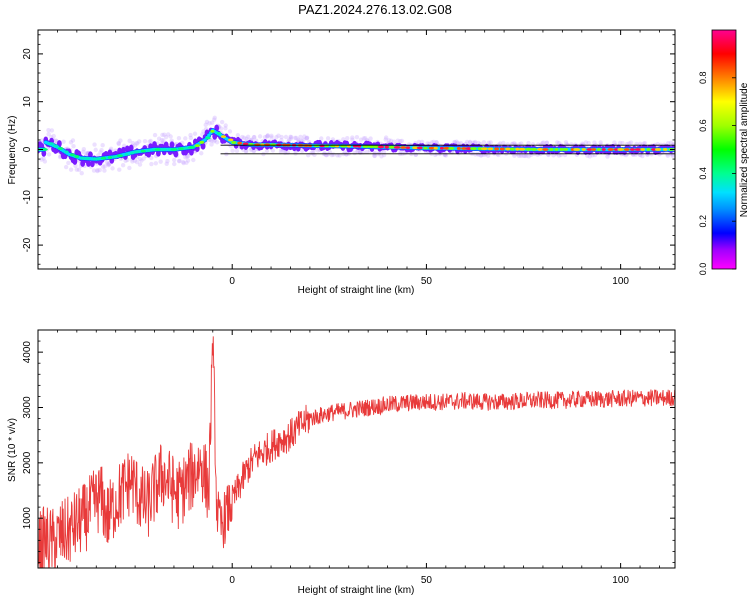  What do you see at coordinates (131, 148) in the screenshot?
I see `heatmap-body` at bounding box center [131, 148].